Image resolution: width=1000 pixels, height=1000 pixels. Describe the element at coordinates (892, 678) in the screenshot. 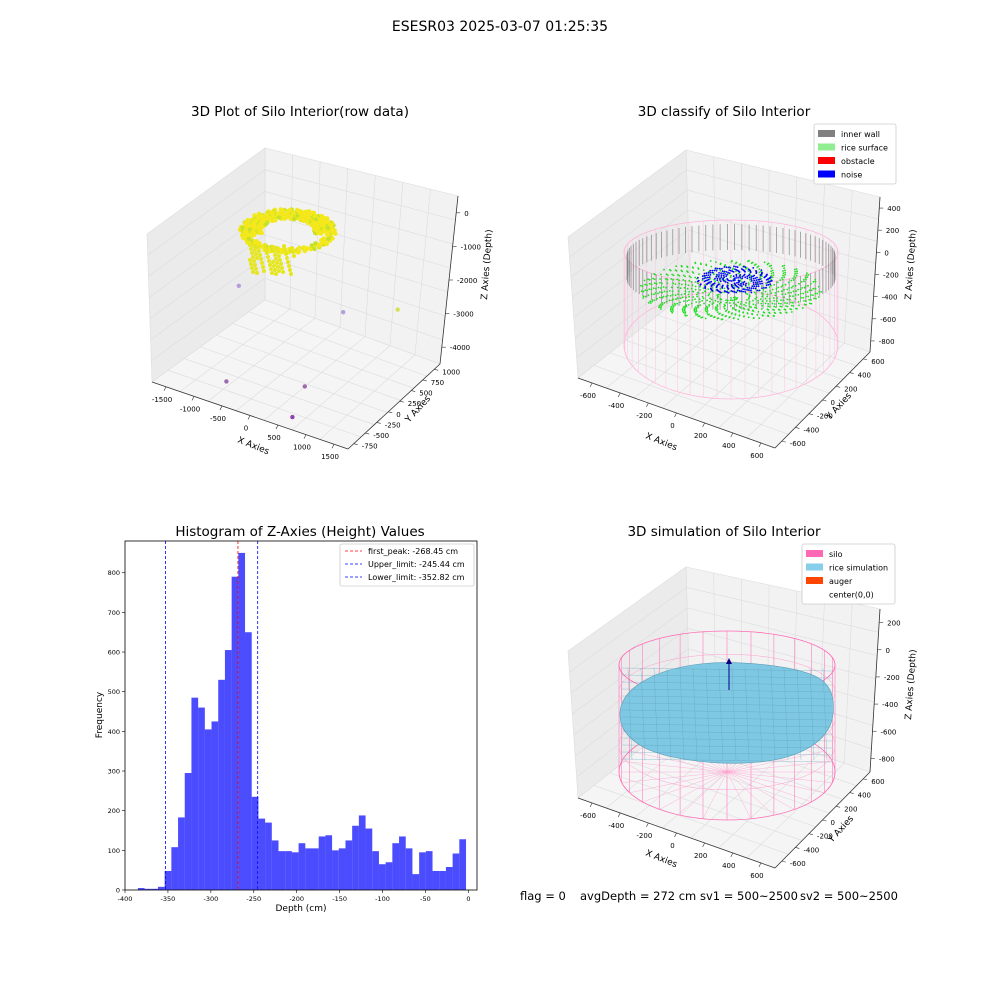

I see `simulation-plot-z-tick-label: -200` at that location.